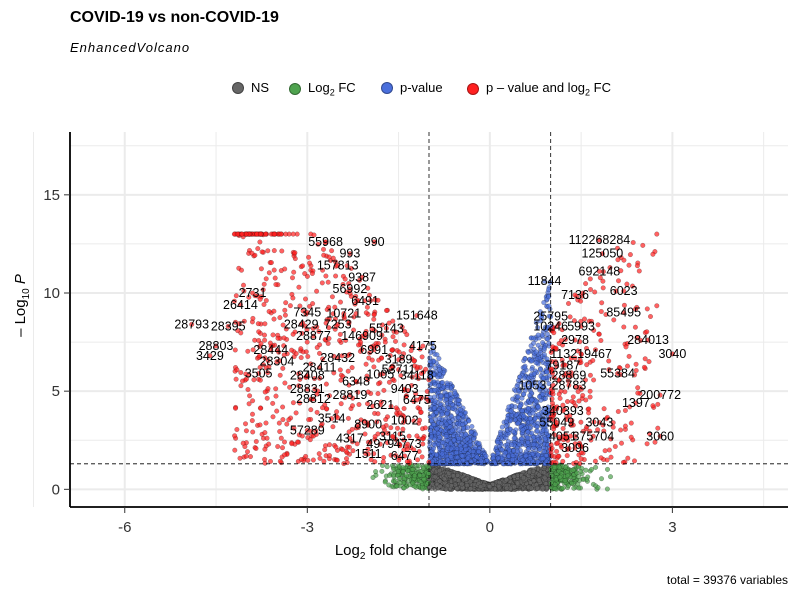  I want to click on legend: NS Log2 FC p-value p – value and log2 FC, so click(400, 89).